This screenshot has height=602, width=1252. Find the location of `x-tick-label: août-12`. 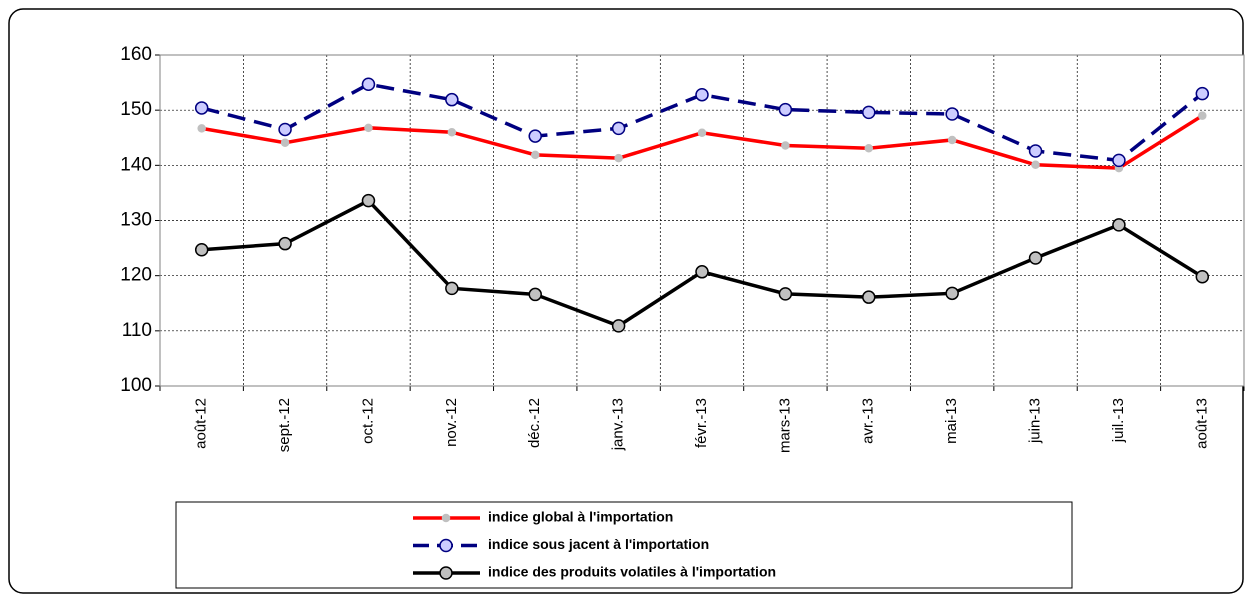

x-tick-label: août-12 is located at coordinates (201, 423).